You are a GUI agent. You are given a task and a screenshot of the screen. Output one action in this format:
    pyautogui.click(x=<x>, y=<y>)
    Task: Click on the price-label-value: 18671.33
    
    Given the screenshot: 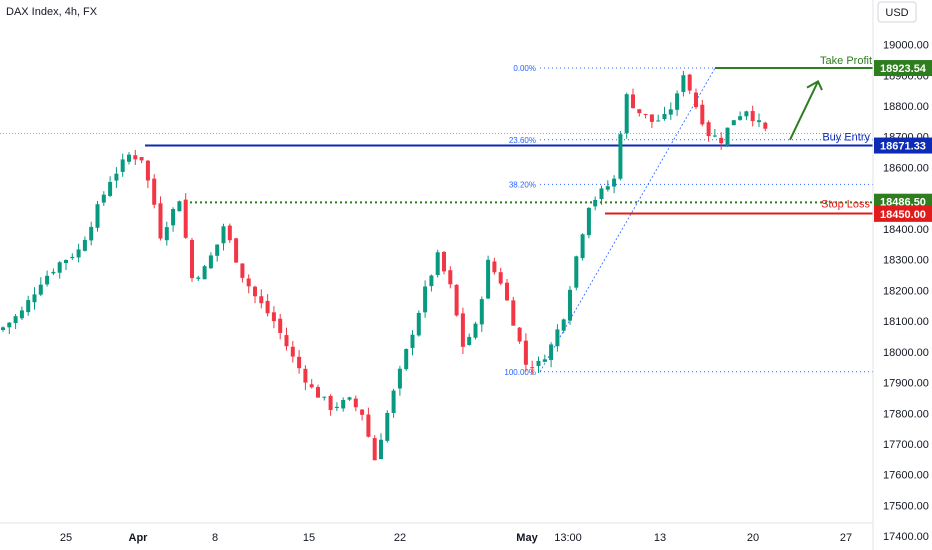 What is the action you would take?
    pyautogui.click(x=903, y=147)
    